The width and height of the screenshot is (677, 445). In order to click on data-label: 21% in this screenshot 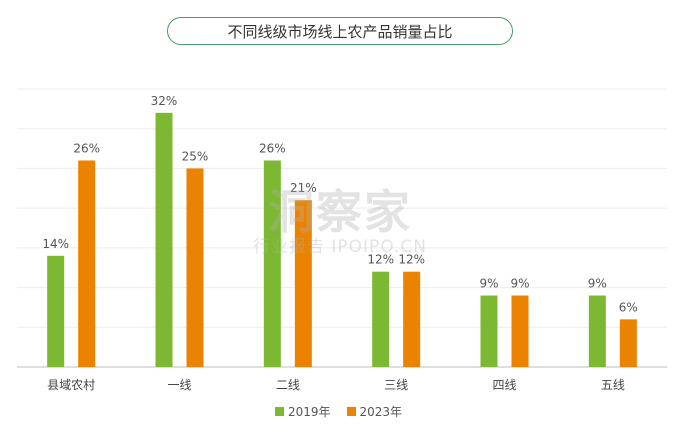, I will do `click(303, 188)`.